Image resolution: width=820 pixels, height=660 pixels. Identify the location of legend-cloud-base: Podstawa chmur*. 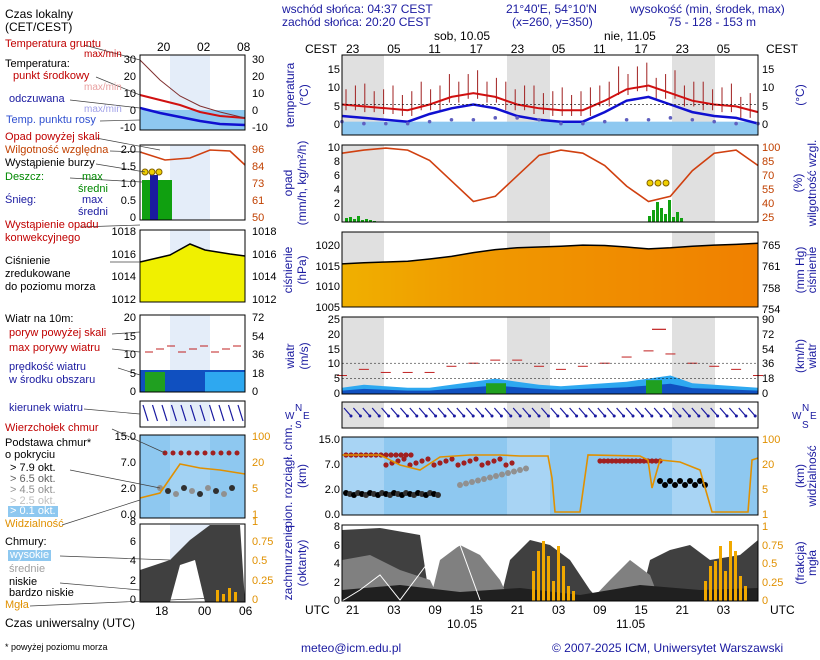
(48, 443).